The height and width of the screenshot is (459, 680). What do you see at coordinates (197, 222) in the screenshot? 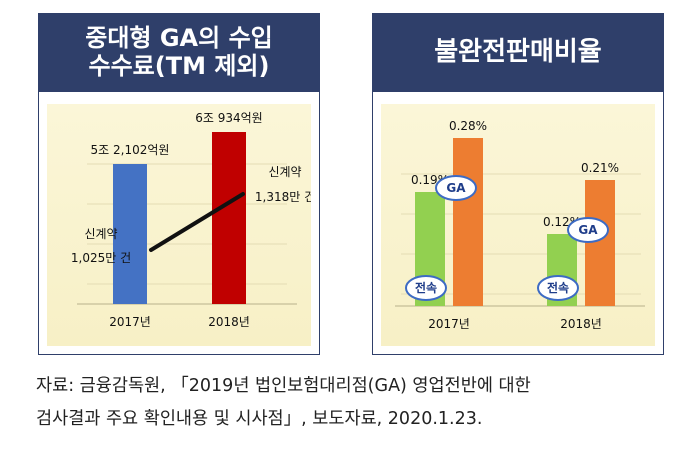
I see `contracts-line` at bounding box center [197, 222].